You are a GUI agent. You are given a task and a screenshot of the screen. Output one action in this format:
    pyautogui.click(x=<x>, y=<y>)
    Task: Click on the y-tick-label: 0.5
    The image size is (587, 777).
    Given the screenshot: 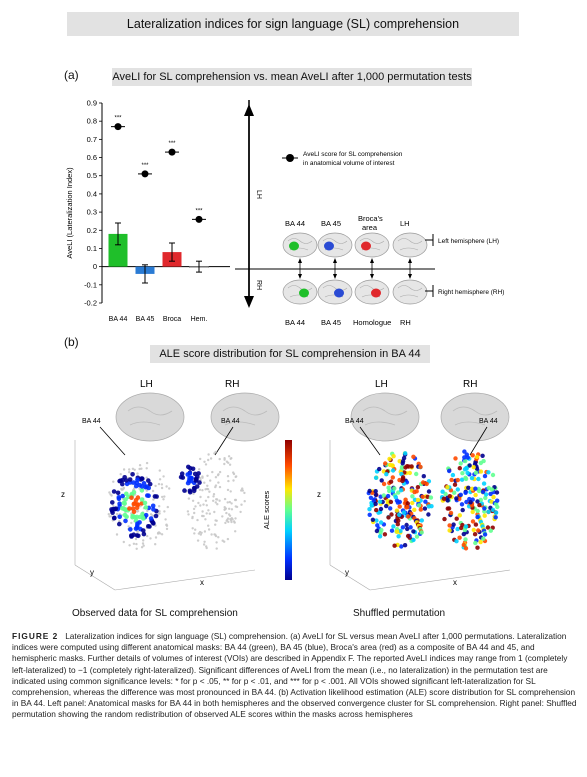 What is the action you would take?
    pyautogui.click(x=92, y=175)
    